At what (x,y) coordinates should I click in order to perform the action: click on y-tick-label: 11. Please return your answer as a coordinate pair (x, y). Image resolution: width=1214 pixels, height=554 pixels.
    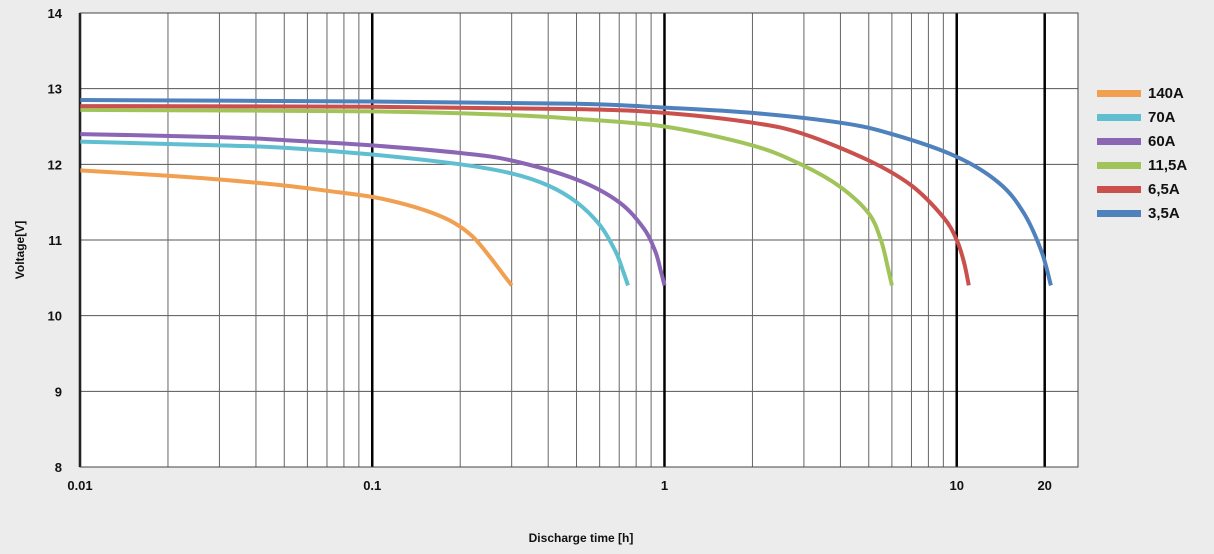
    Looking at the image, I should click on (55, 240).